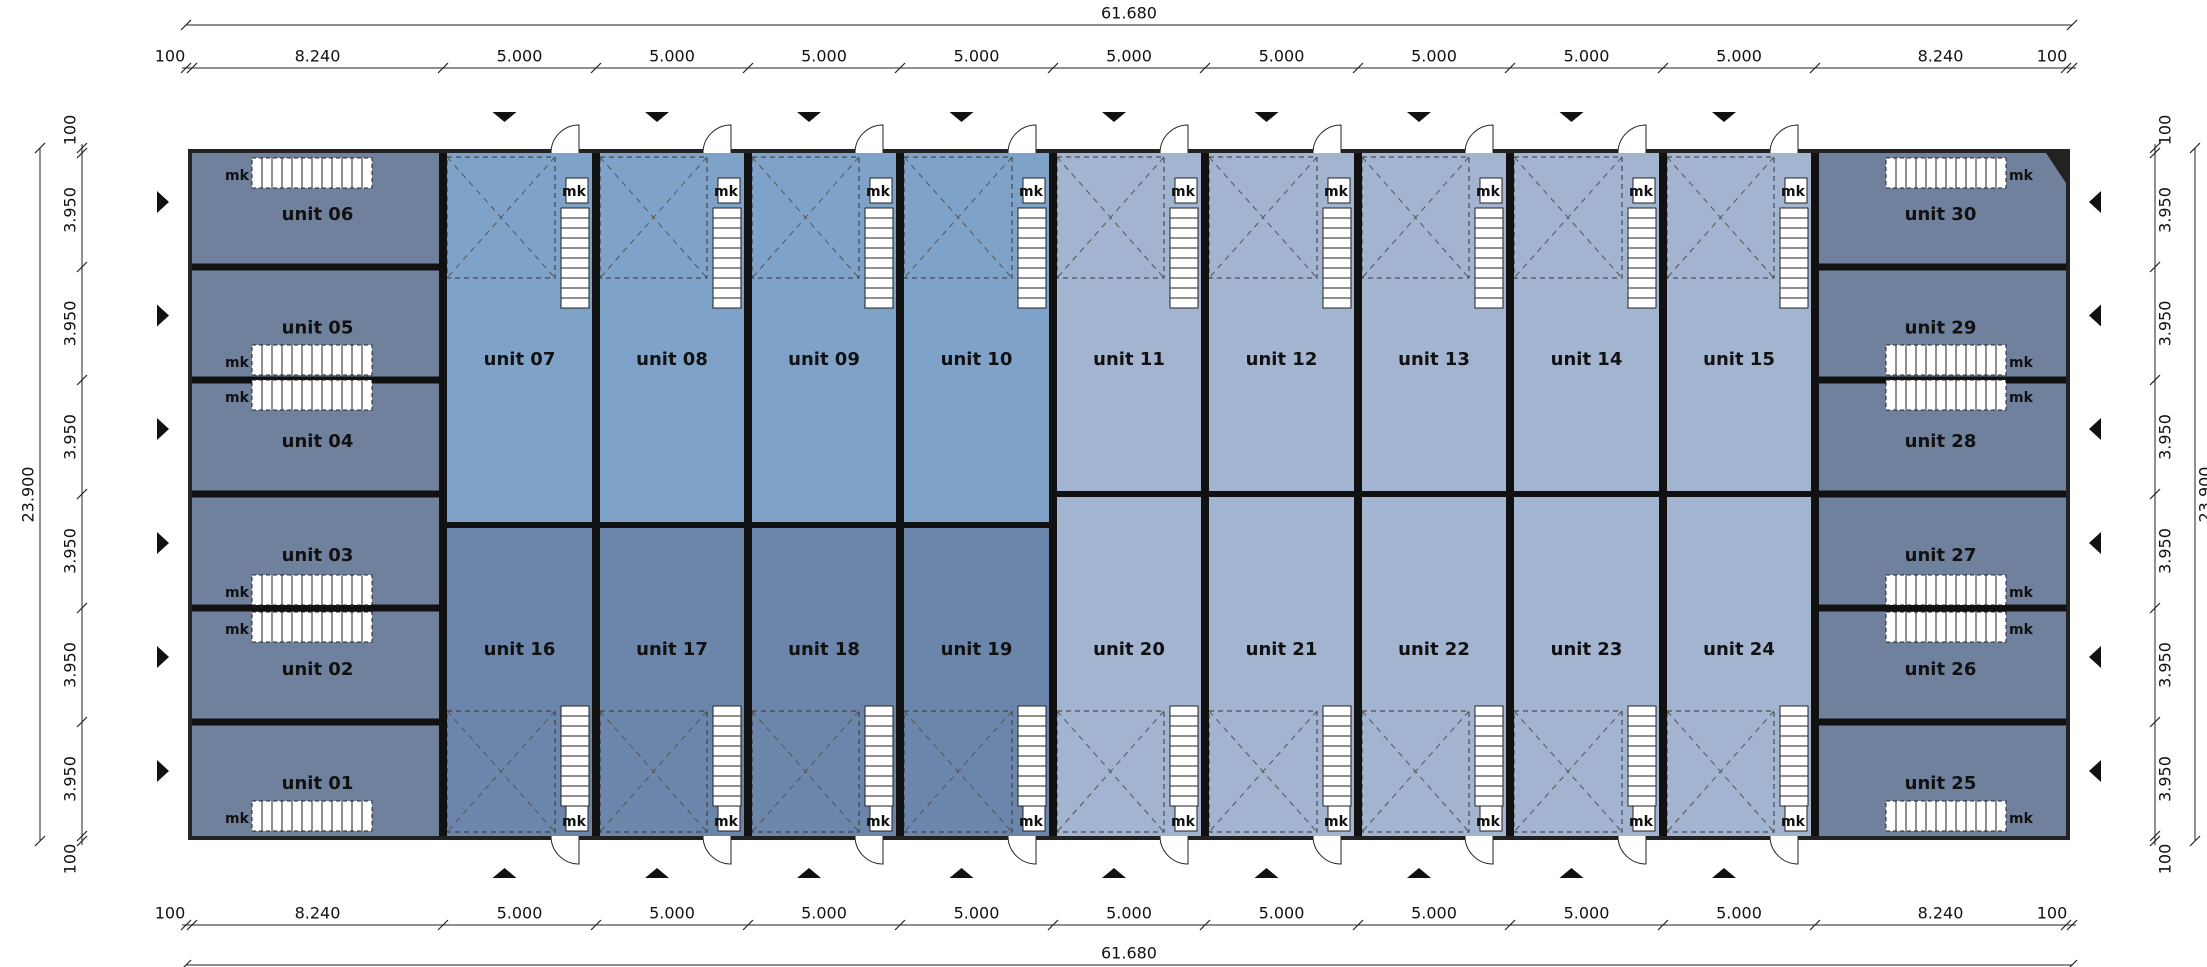  What do you see at coordinates (318, 214) in the screenshot?
I see `unit-label: unit 06` at bounding box center [318, 214].